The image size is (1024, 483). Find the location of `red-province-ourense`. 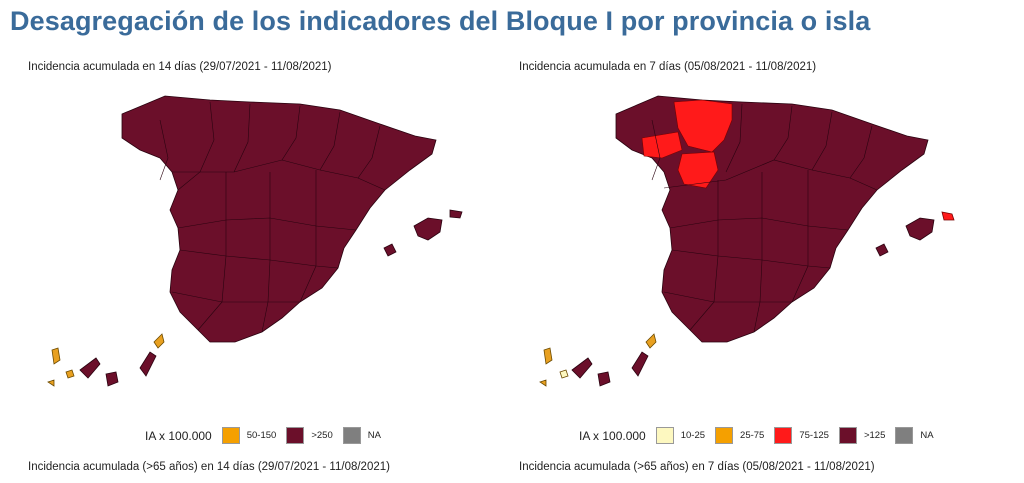

red-province-ourense is located at coordinates (662, 145).